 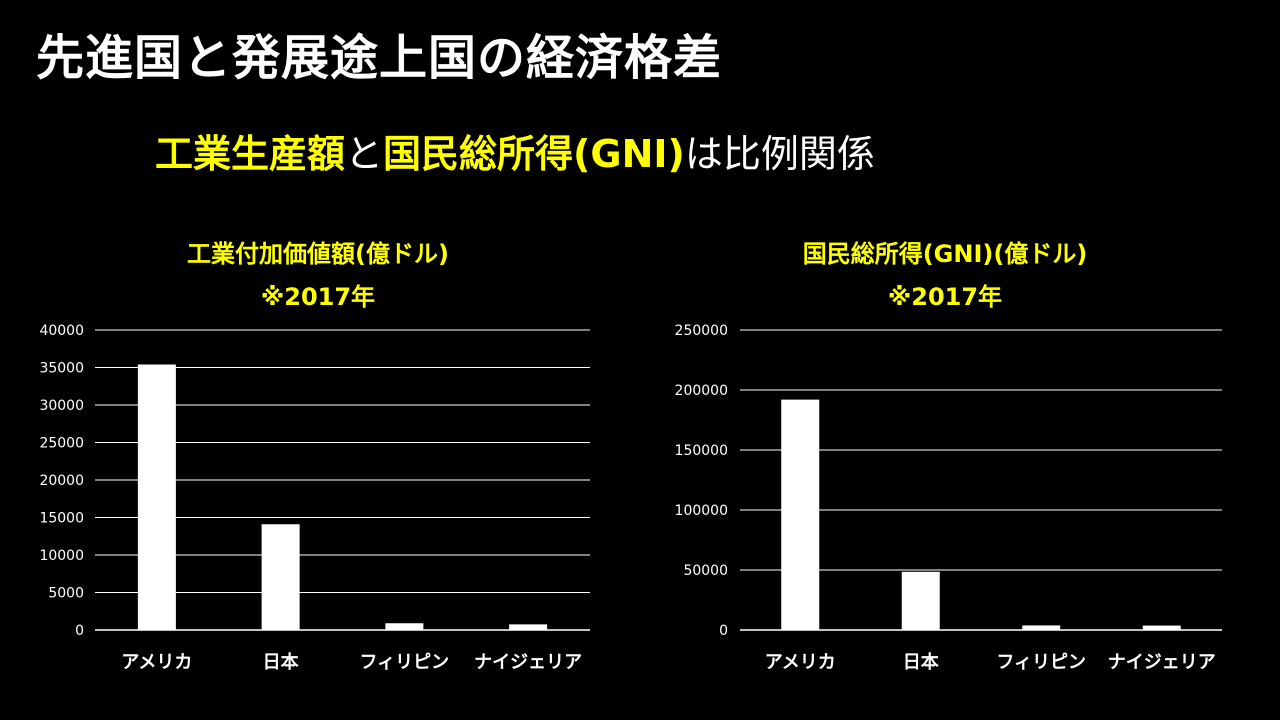 What do you see at coordinates (534, 154) in the screenshot?
I see `subtitle-gni: 国民総所得(GNI)` at bounding box center [534, 154].